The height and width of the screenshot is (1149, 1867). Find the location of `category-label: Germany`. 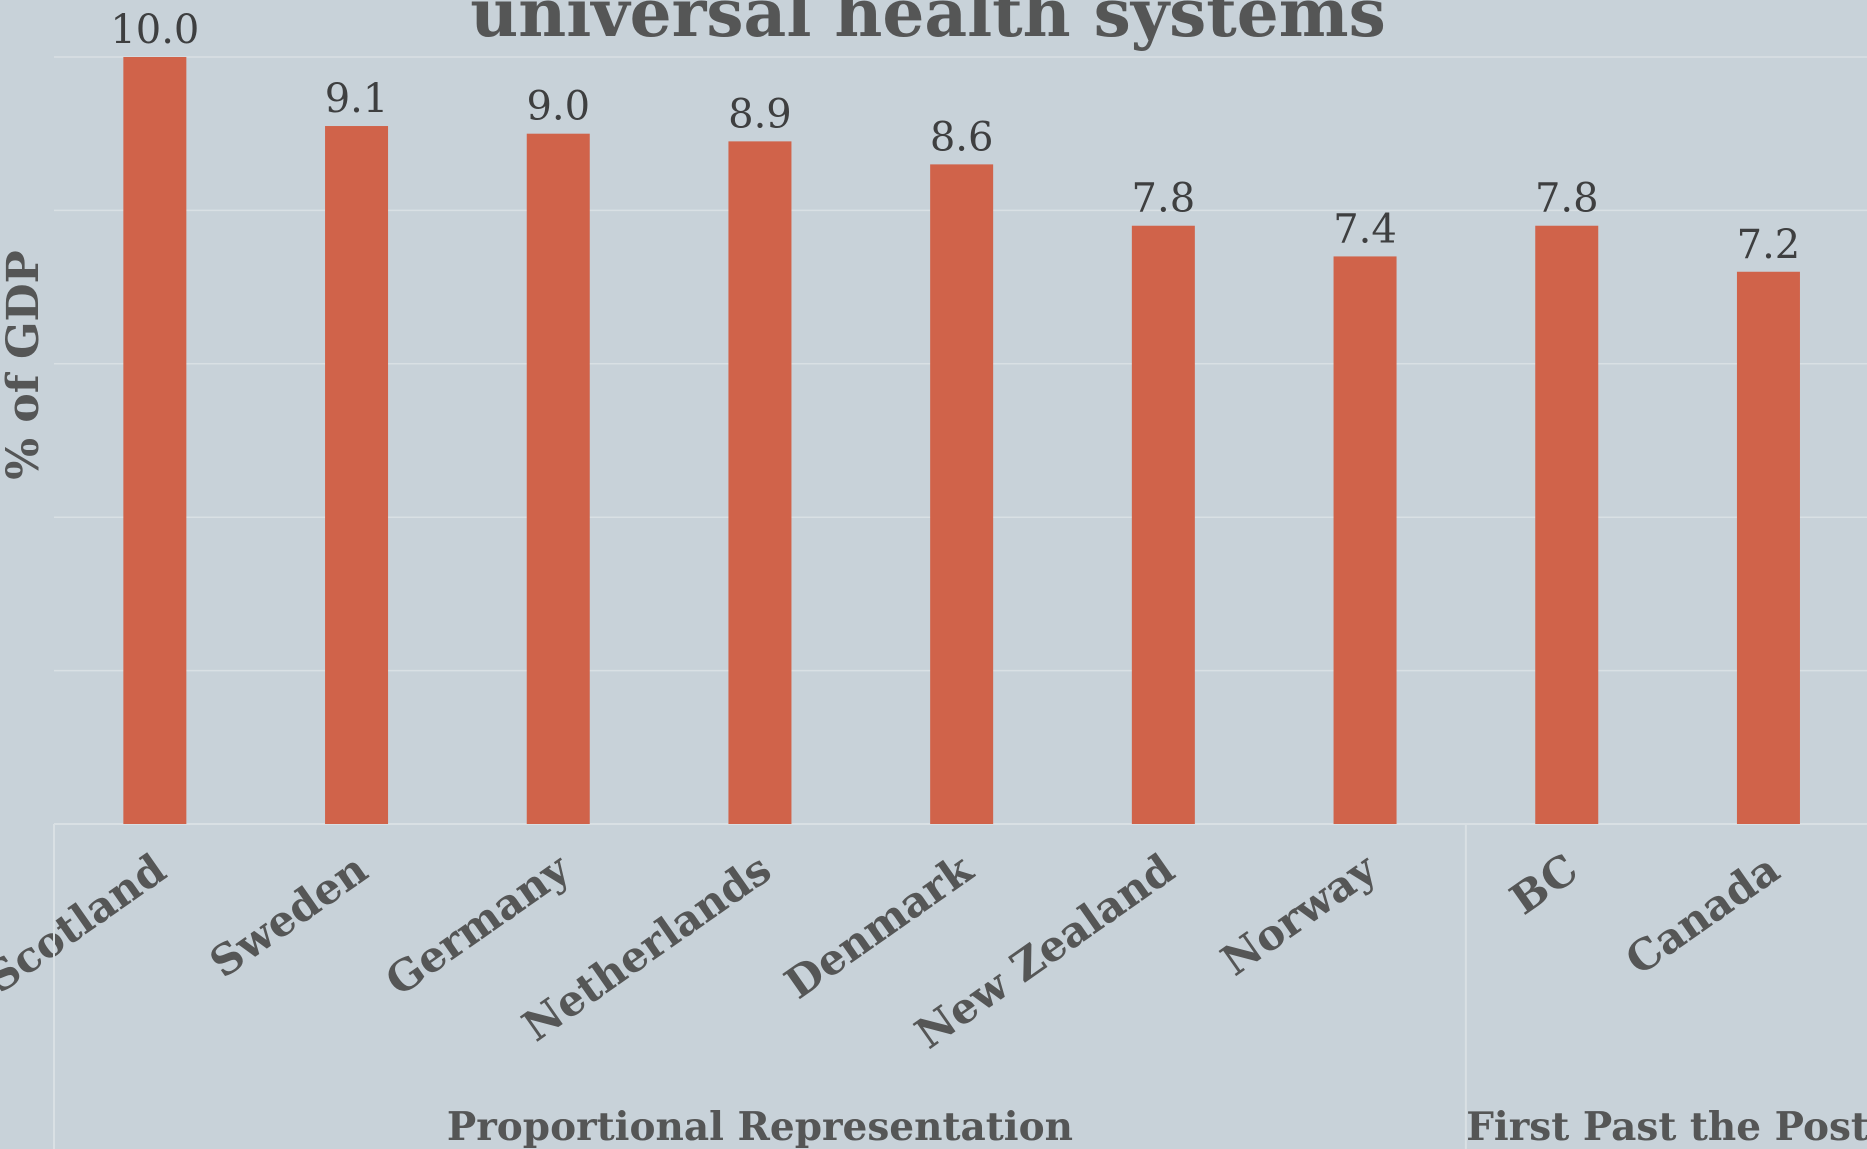

category-label: Germany is located at coordinates (478, 924).